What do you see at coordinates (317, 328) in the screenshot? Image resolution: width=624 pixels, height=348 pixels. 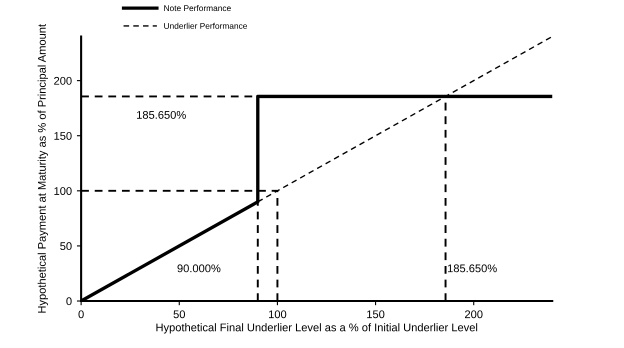 I see `x-axis-title: Hypothetical Final Underlier Level as a % of Initial Underlier Level` at bounding box center [317, 328].